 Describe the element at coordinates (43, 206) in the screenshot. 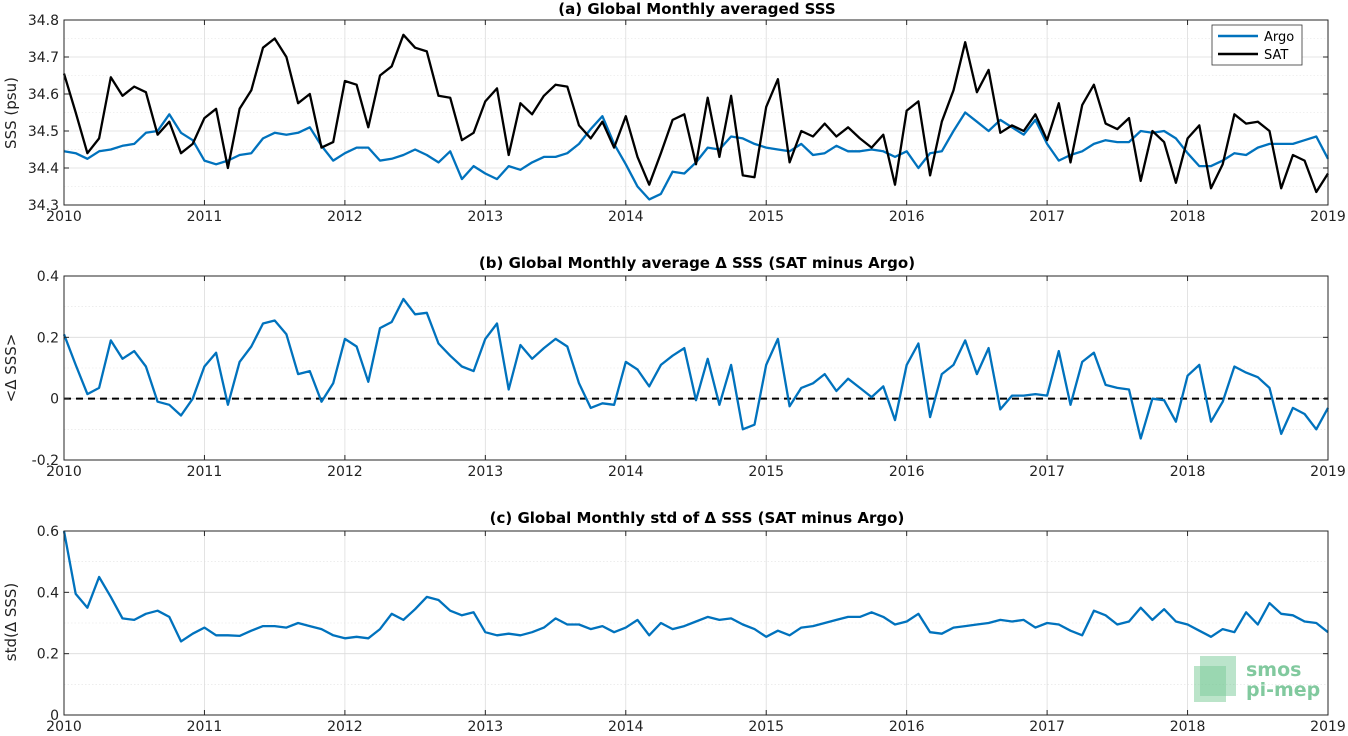

I see `y-tick-label: 34.3` at that location.